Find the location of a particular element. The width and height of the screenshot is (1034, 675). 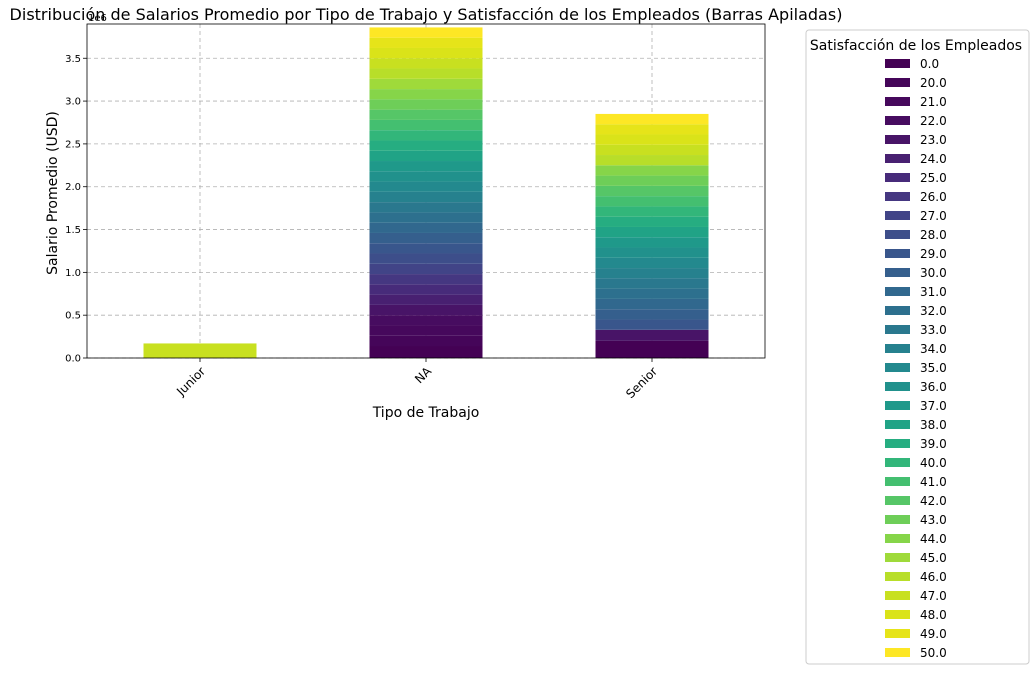

legend-label: 36.0 is located at coordinates (933, 387).